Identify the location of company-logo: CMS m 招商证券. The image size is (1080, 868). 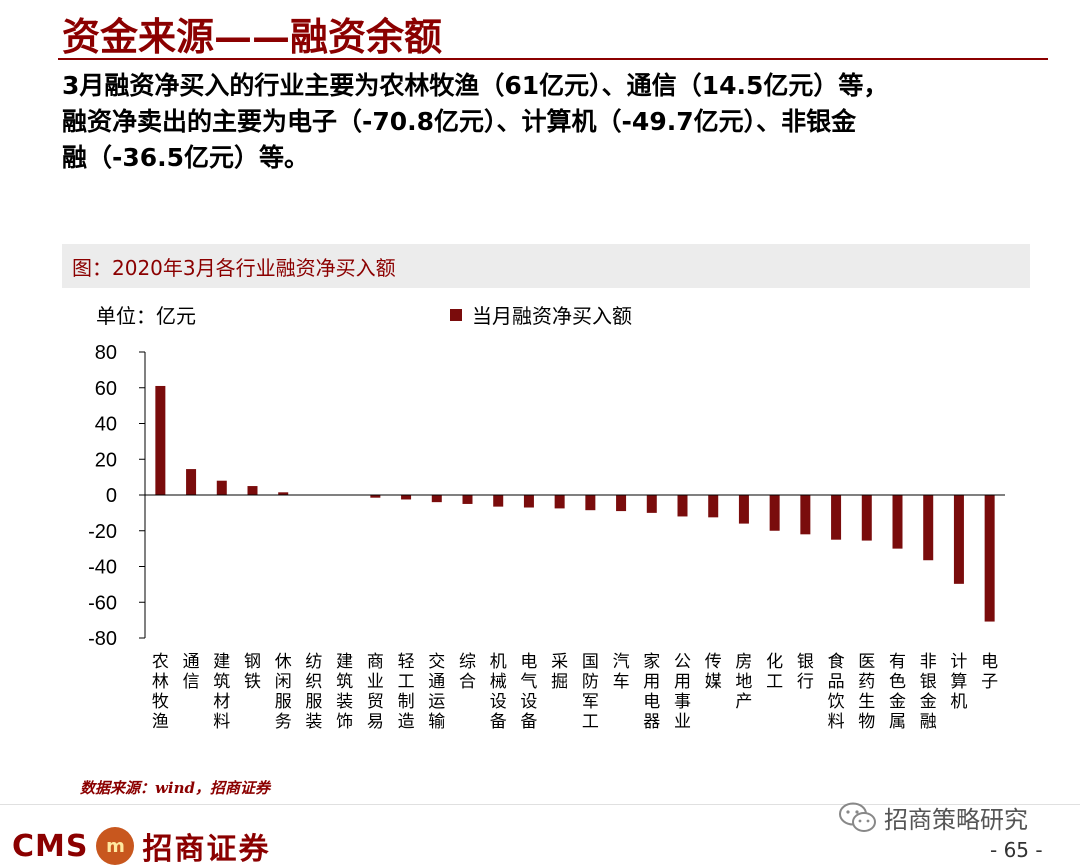
(141, 846).